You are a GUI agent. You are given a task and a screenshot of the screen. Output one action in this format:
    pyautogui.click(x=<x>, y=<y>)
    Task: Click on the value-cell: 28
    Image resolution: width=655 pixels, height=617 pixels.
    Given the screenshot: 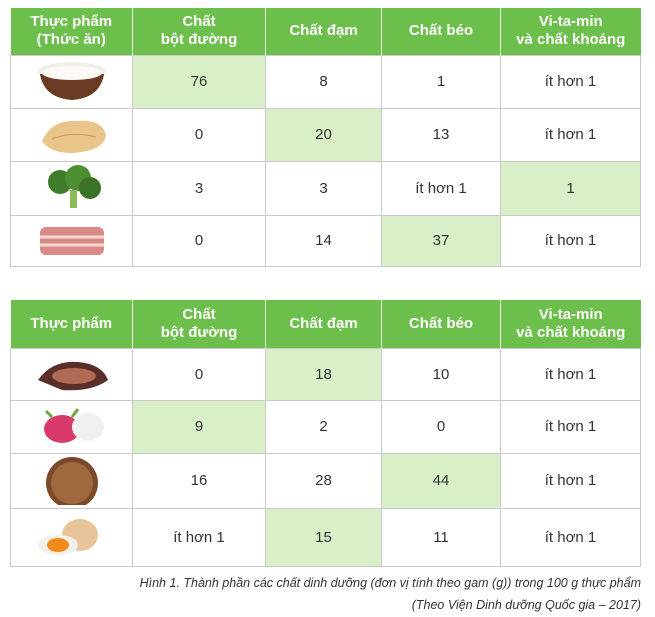 What is the action you would take?
    pyautogui.click(x=323, y=480)
    